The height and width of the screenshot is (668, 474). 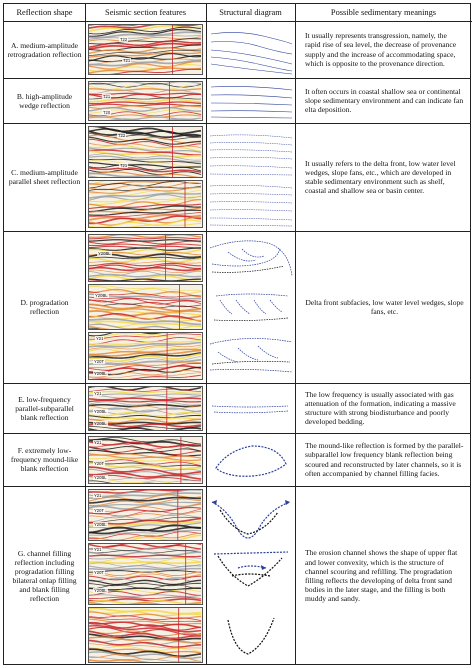 What do you see at coordinates (145, 460) in the screenshot?
I see `row-f-seismic-image: Y21 Y20T Y20BL` at bounding box center [145, 460].